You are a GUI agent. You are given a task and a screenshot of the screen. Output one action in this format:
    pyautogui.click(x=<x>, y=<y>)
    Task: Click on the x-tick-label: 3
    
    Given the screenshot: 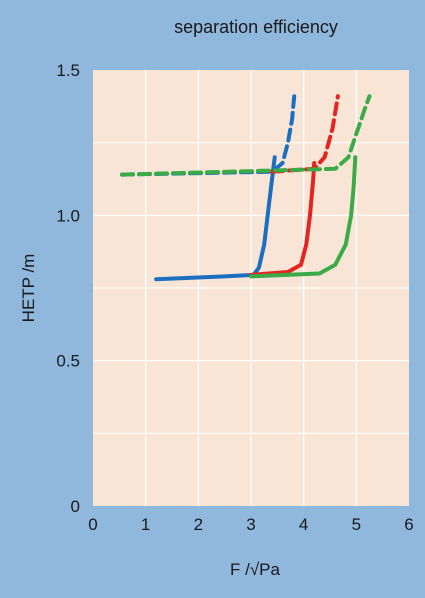 What is the action you would take?
    pyautogui.click(x=250, y=524)
    